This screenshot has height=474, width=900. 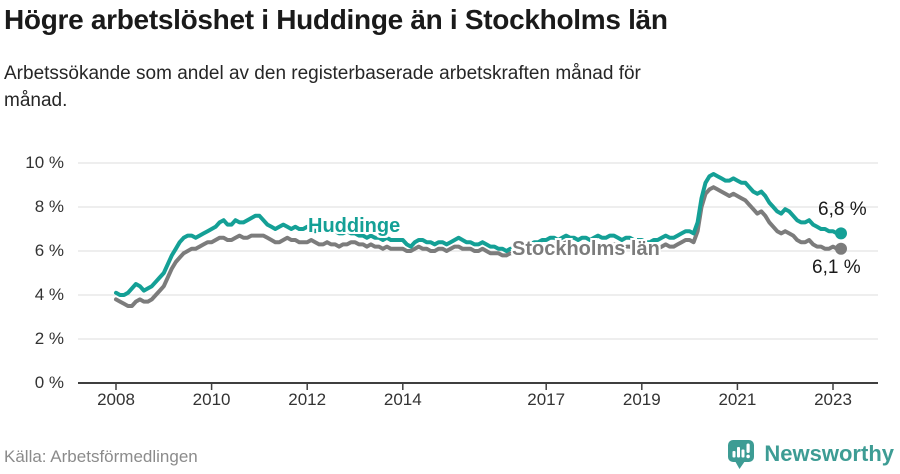 What do you see at coordinates (101, 456) in the screenshot?
I see `source-credit: Källa: Arbetsförmedlingen` at bounding box center [101, 456].